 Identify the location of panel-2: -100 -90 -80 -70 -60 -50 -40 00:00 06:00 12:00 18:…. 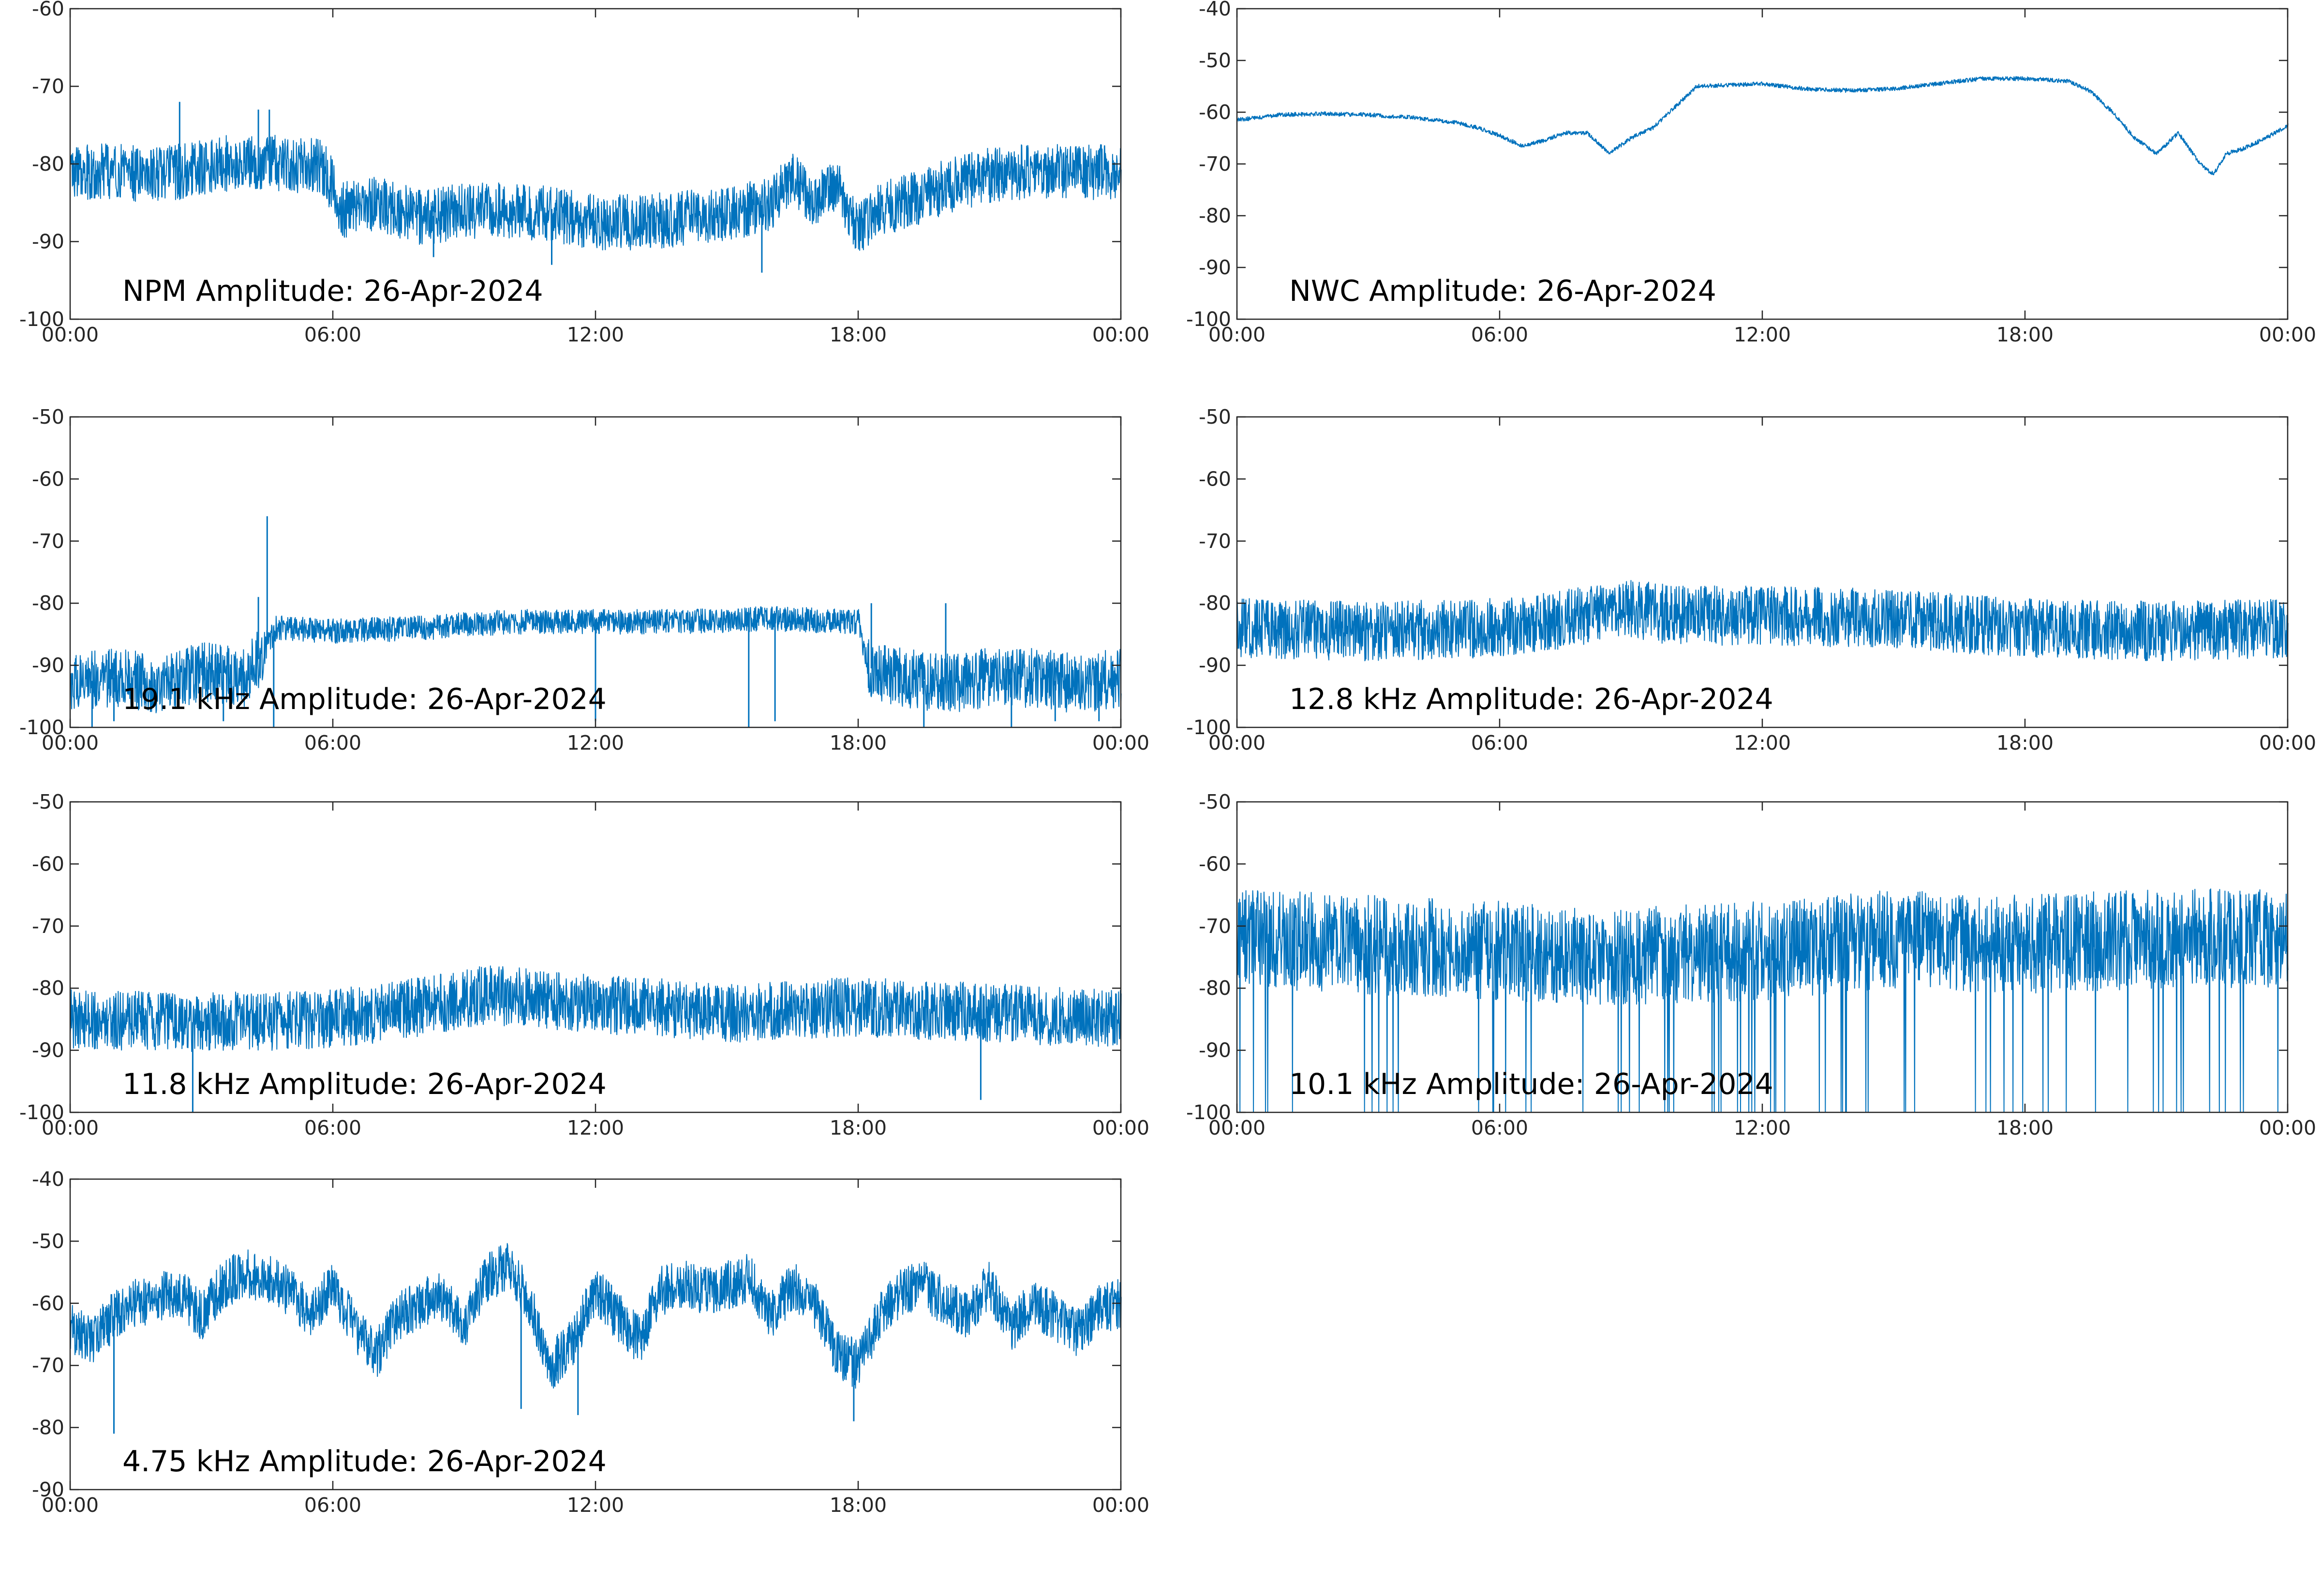
(1751, 173).